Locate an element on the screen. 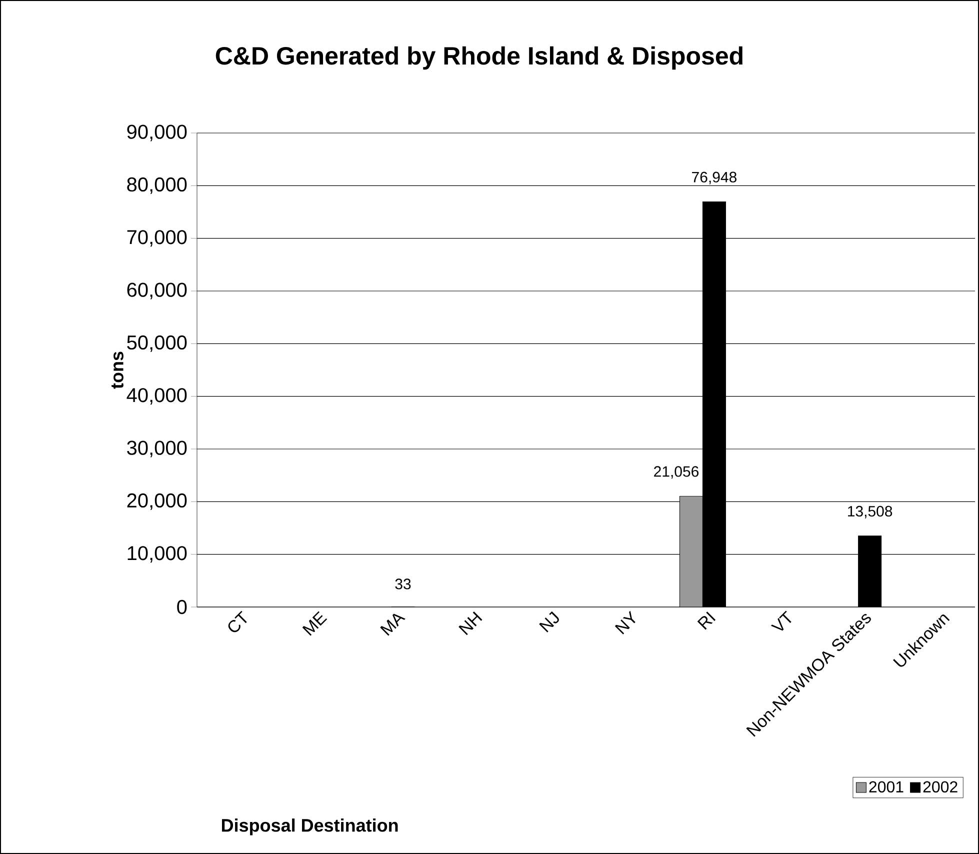 The height and width of the screenshot is (854, 979). x-tick-label: NJ is located at coordinates (549, 621).